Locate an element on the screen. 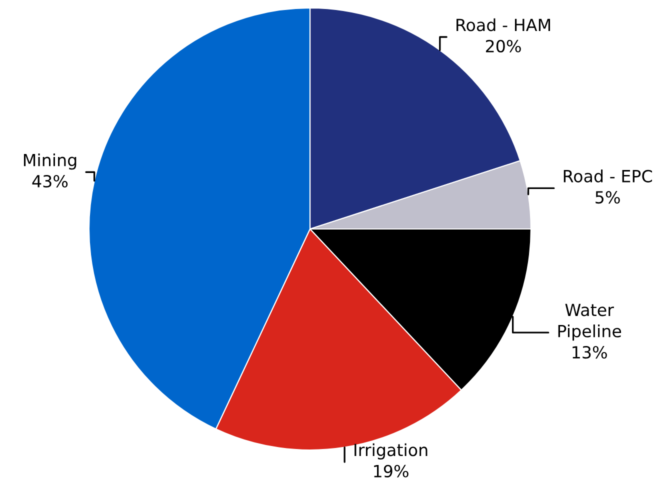 This screenshot has height=497, width=664. slice-label: Water Pipeline is located at coordinates (590, 322).